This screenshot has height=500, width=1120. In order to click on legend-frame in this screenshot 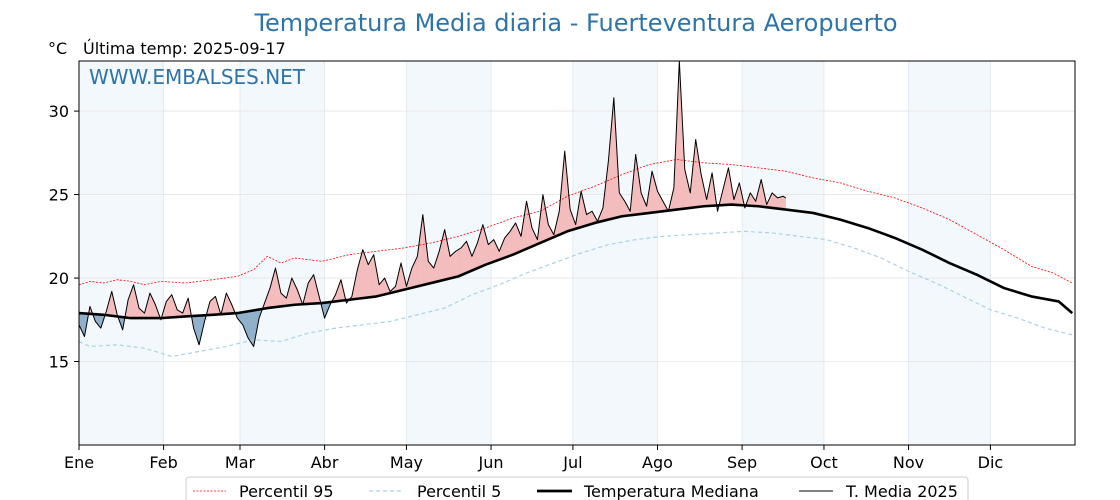, I will do `click(577, 488)`.